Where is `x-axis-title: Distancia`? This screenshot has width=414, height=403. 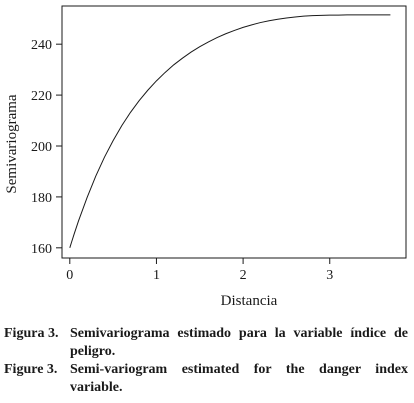
x-axis-title: Distancia is located at coordinates (249, 301).